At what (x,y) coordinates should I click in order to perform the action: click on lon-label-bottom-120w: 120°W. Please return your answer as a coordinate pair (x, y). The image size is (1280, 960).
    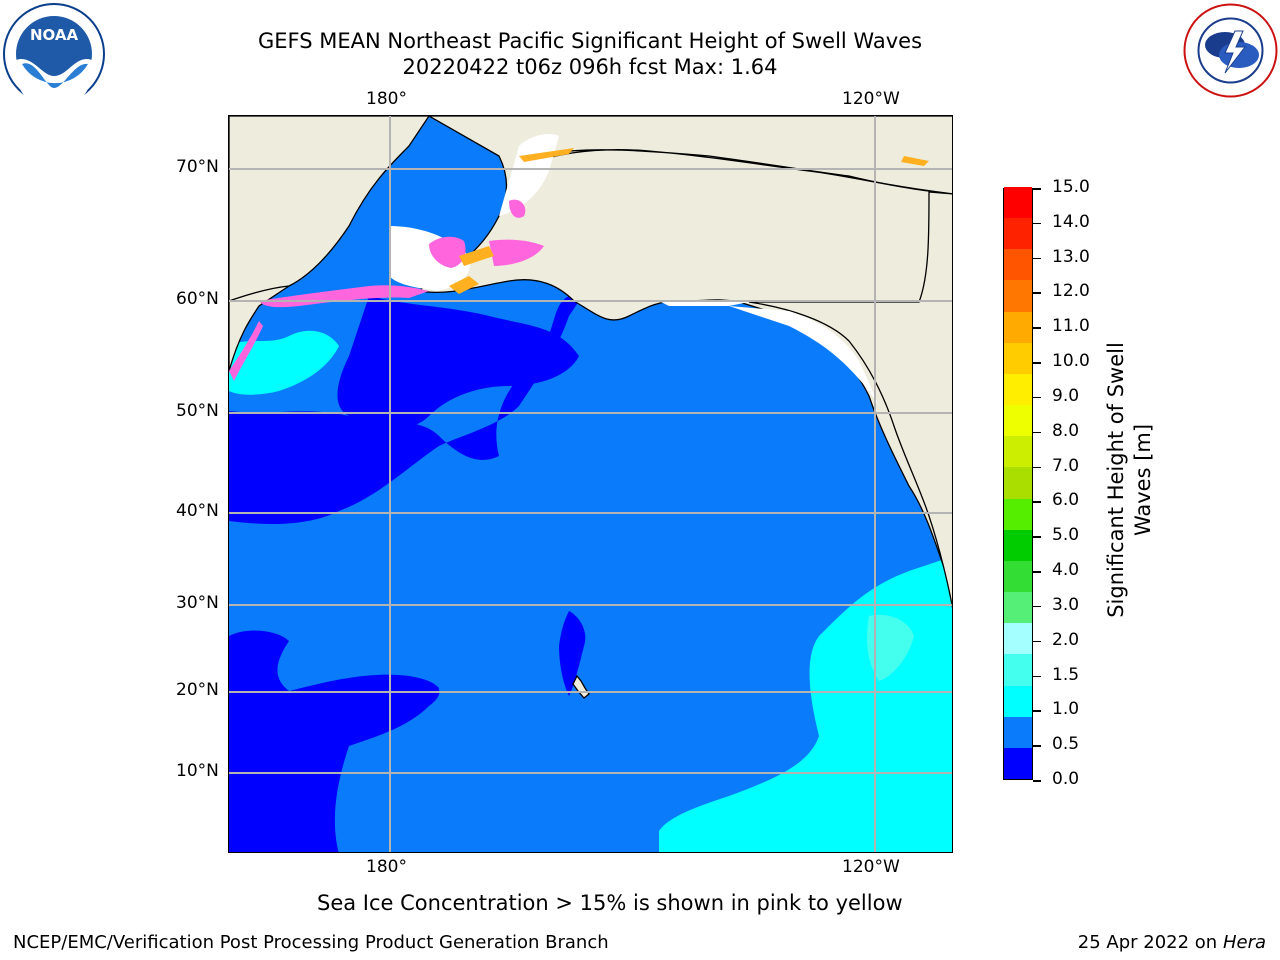
    Looking at the image, I should click on (871, 867).